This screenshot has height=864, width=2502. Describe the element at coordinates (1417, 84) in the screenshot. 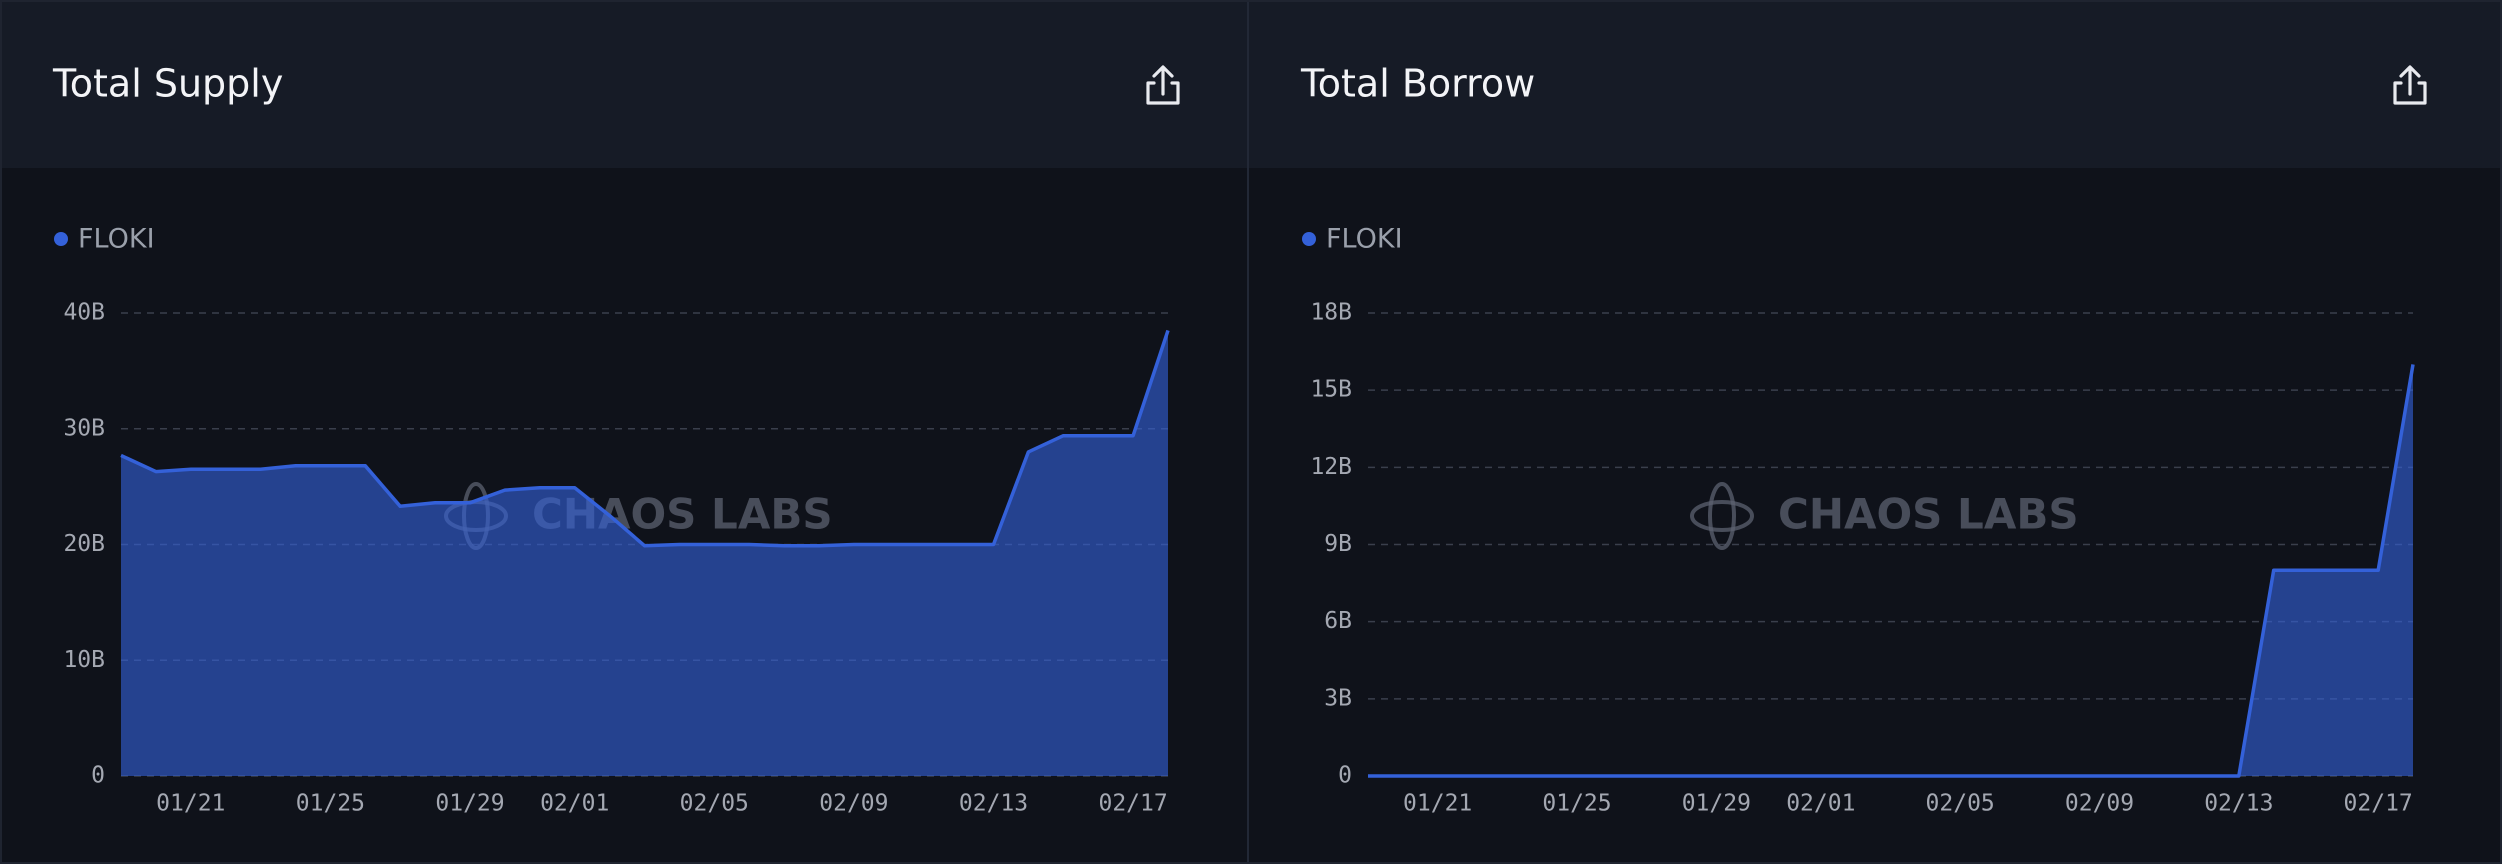

I see `panel-title: Total Borrow` at that location.